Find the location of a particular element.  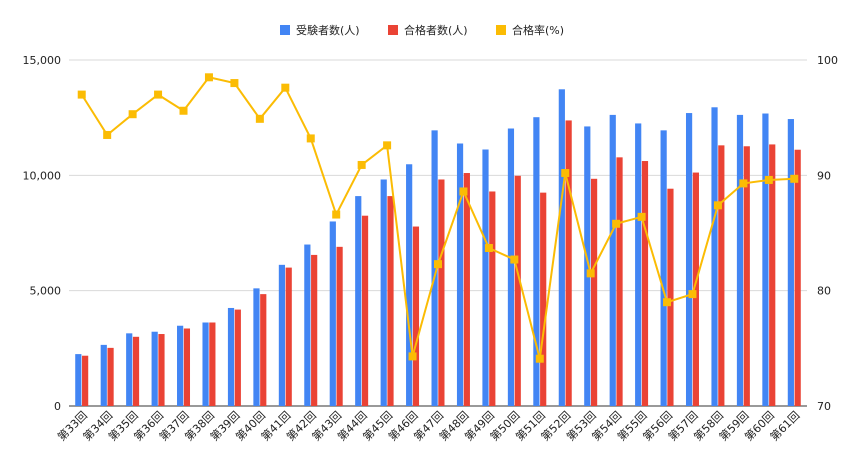

y-right-tick-label: 80 is located at coordinates (824, 291).